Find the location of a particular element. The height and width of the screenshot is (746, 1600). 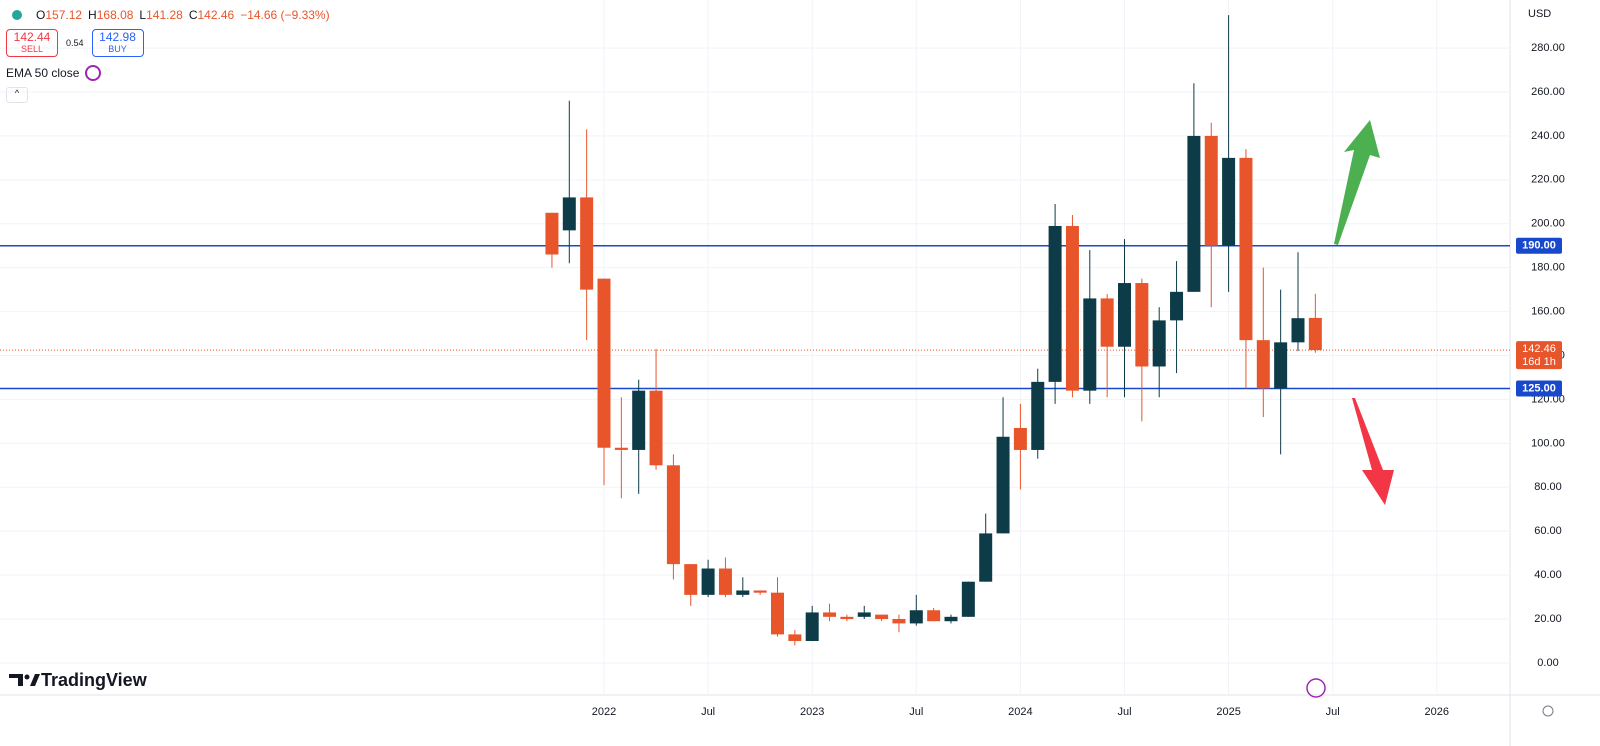

settings-icon is located at coordinates (1548, 711).